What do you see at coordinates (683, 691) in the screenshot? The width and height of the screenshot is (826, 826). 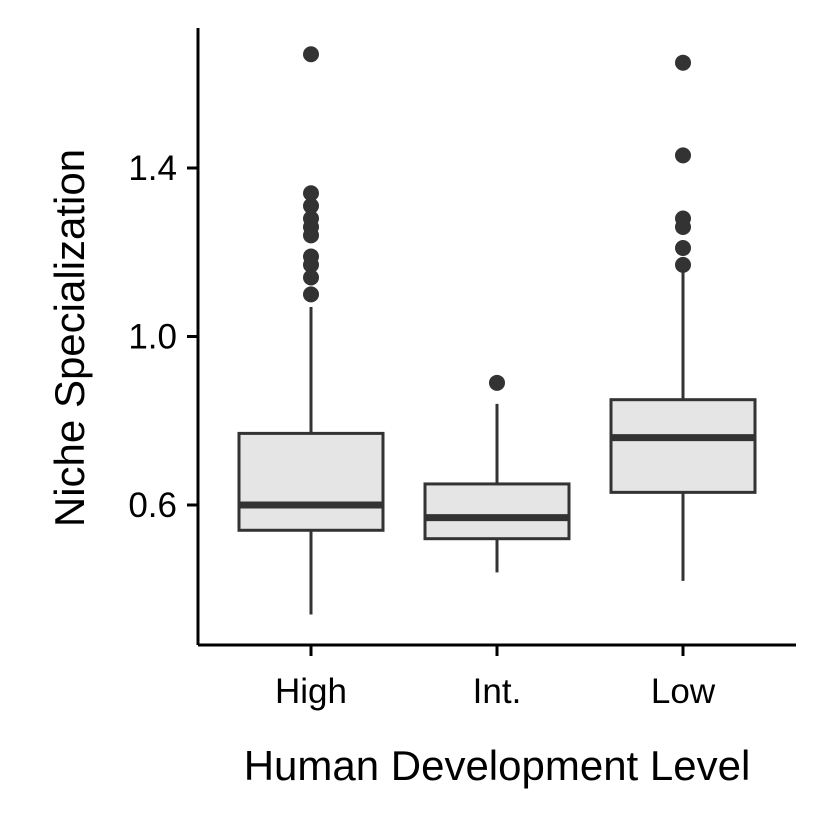 I see `x-tick-label: Low` at bounding box center [683, 691].